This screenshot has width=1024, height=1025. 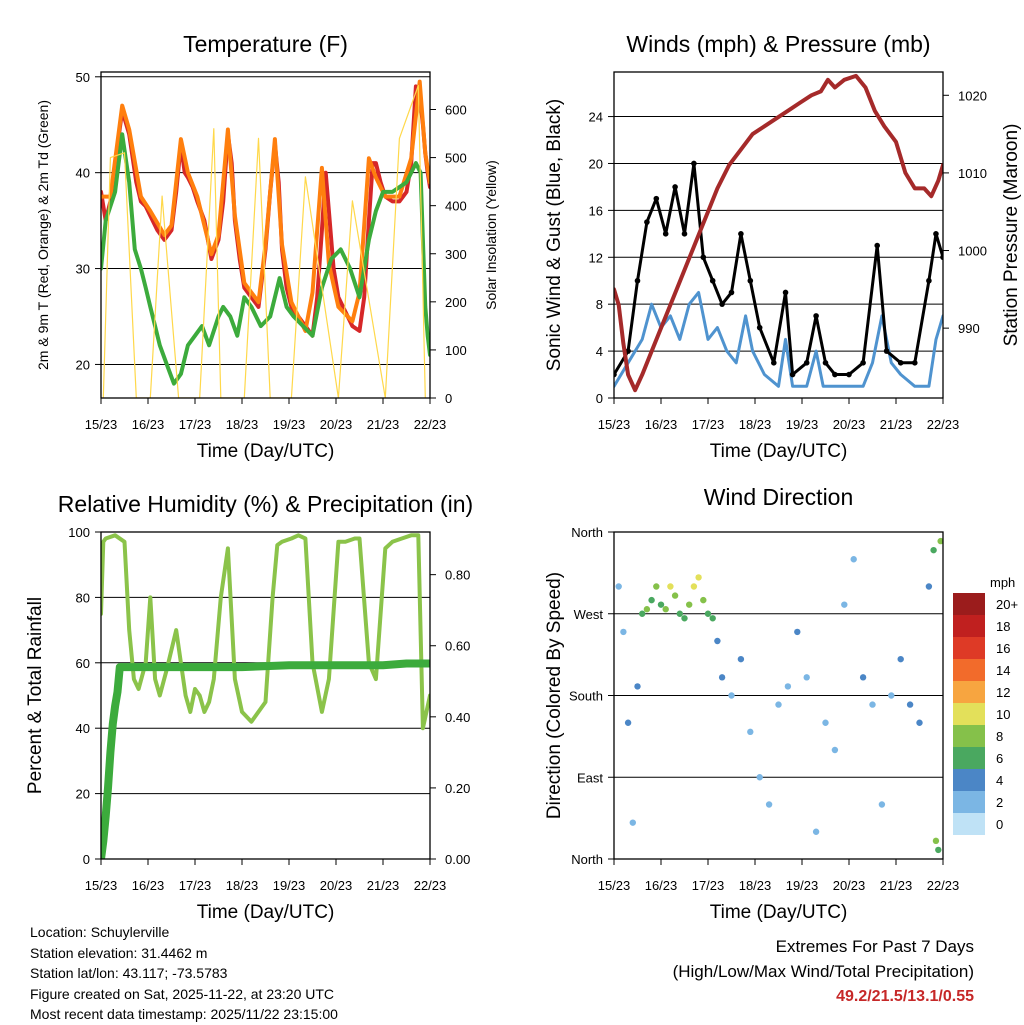 What do you see at coordinates (802, 424) in the screenshot?
I see `x-tick-label: 19/23` at bounding box center [802, 424].